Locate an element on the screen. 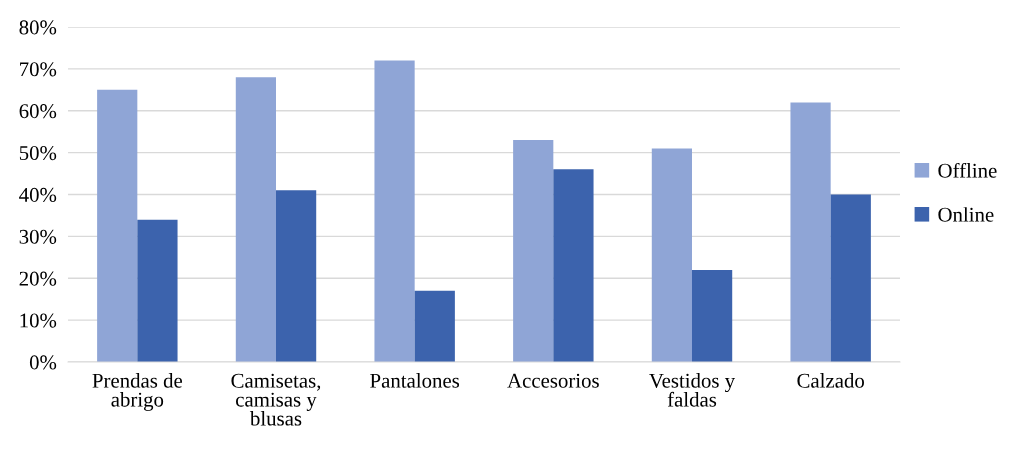  x-tick-label: Pantalones is located at coordinates (415, 380).